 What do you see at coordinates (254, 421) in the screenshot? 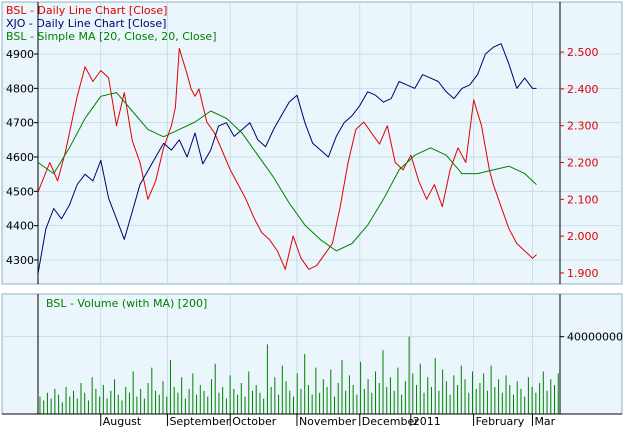
I see `time-tick-label: October` at bounding box center [254, 421].